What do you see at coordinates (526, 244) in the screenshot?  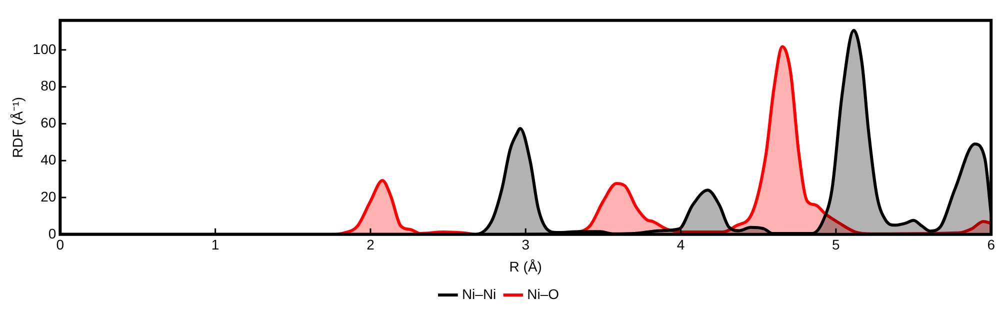 I see `x-tick-label: 3` at bounding box center [526, 244].